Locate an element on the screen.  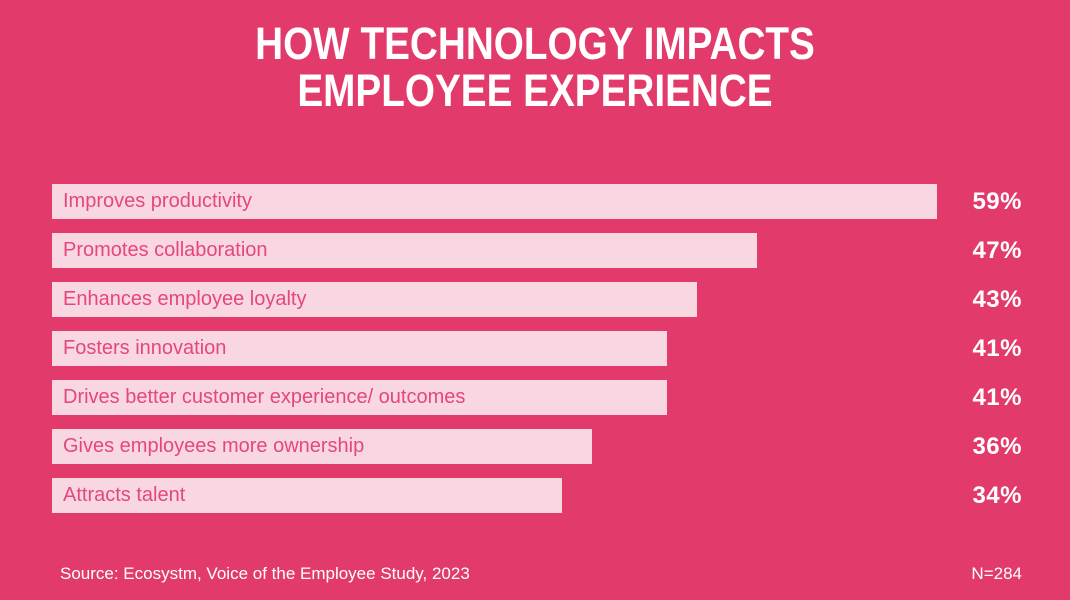
bar-row: Improves productivity 59% is located at coordinates (561, 201).